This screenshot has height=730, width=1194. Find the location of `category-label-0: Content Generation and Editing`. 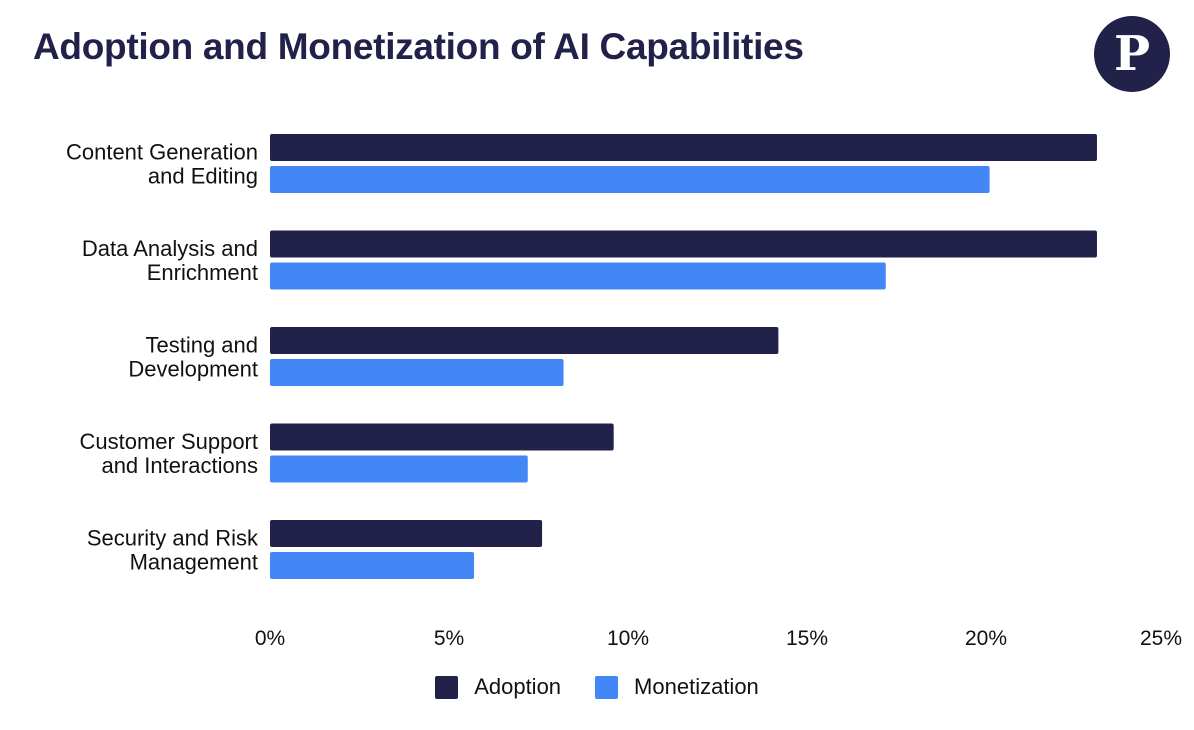

category-label-0: Content Generation and Editing is located at coordinates (162, 164).